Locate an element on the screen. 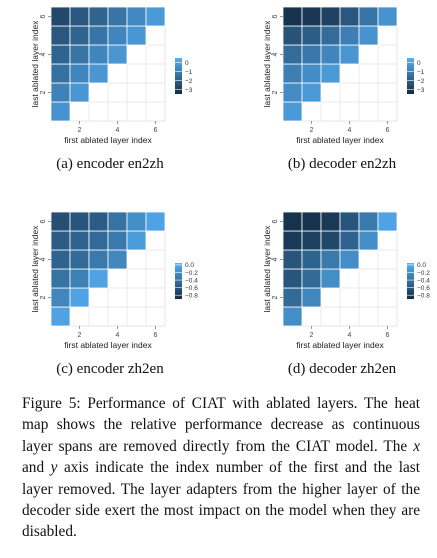 This screenshot has height=558, width=437. x-axis-title: first ablated layer index is located at coordinates (340, 140).